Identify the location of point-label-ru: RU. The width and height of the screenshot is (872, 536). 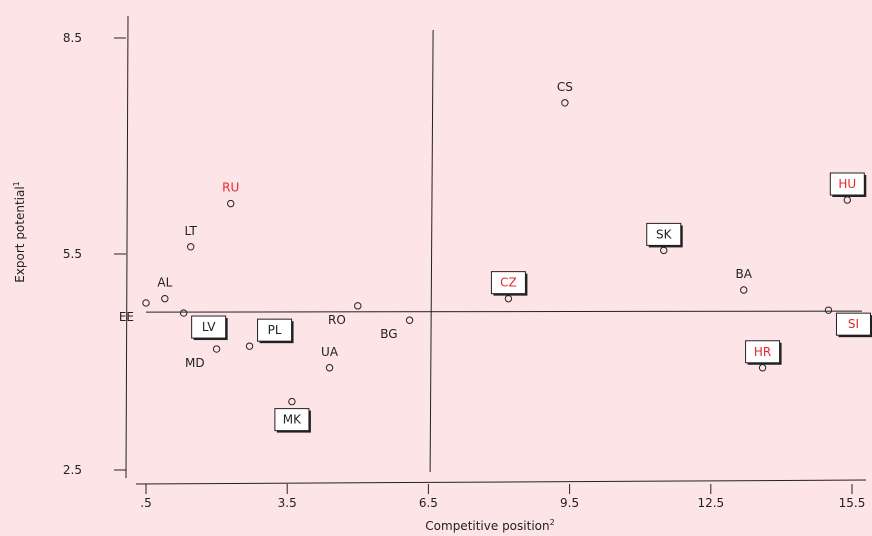
(230, 188).